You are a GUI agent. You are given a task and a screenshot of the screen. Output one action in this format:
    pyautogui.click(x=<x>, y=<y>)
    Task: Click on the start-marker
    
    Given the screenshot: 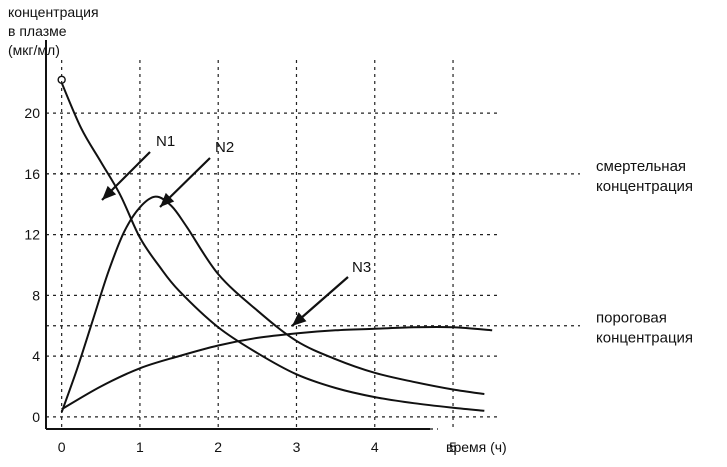 What is the action you would take?
    pyautogui.click(x=61, y=79)
    